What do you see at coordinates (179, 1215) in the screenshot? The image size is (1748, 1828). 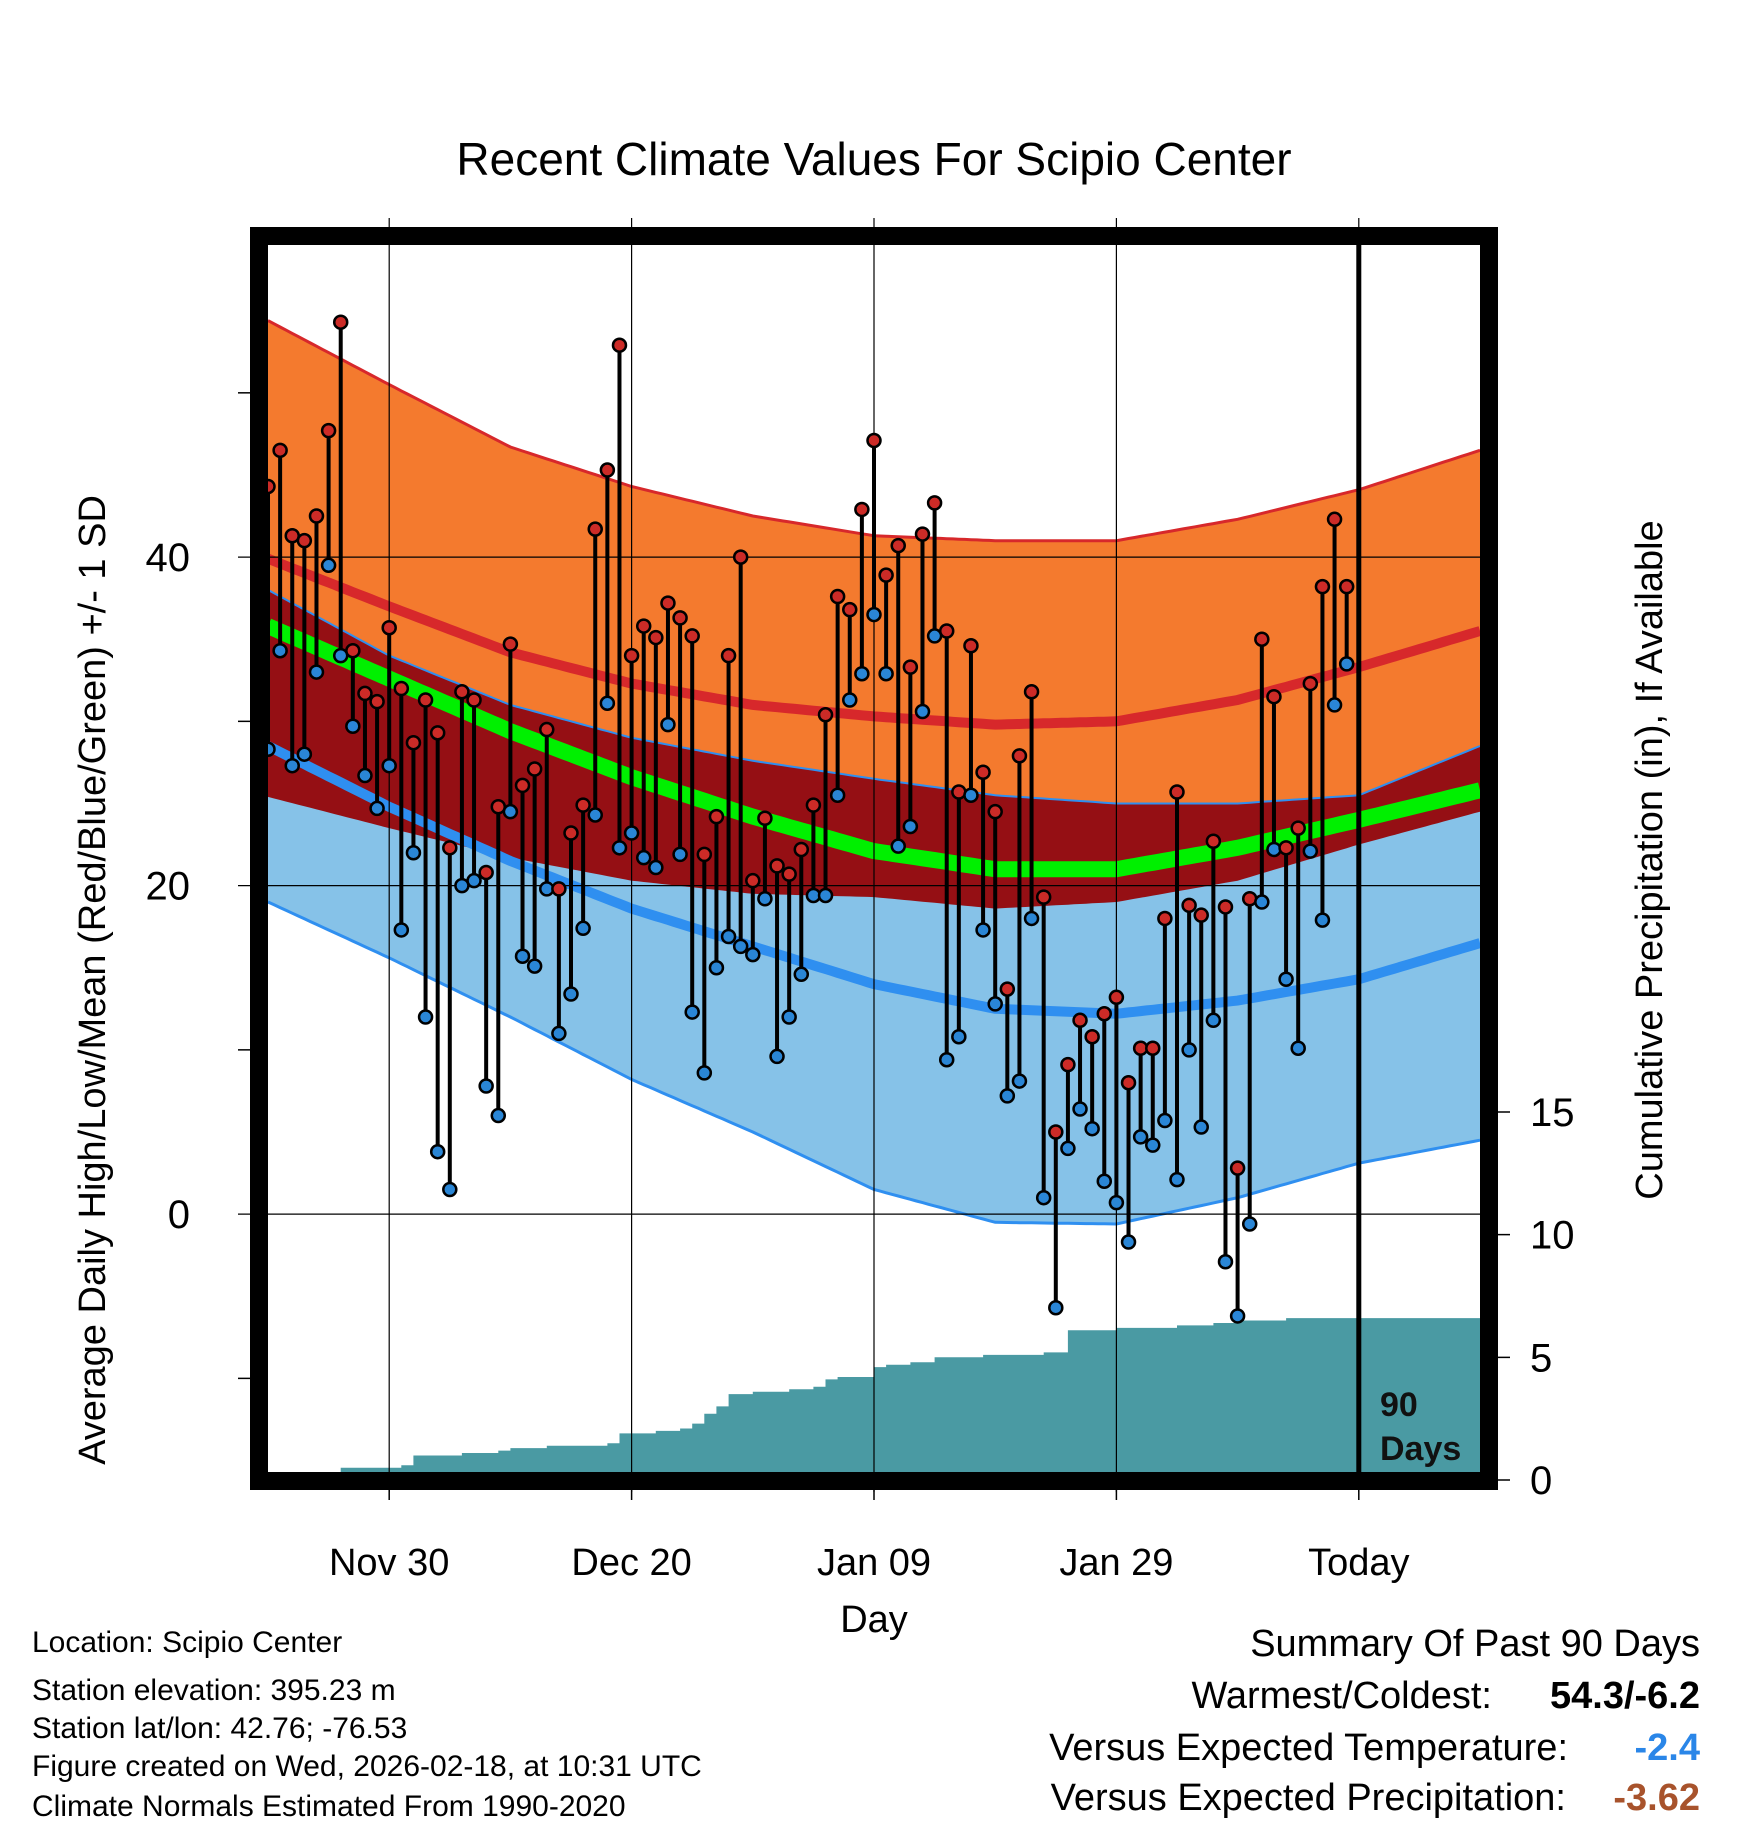 I see `y-tick-label: 0` at bounding box center [179, 1215].